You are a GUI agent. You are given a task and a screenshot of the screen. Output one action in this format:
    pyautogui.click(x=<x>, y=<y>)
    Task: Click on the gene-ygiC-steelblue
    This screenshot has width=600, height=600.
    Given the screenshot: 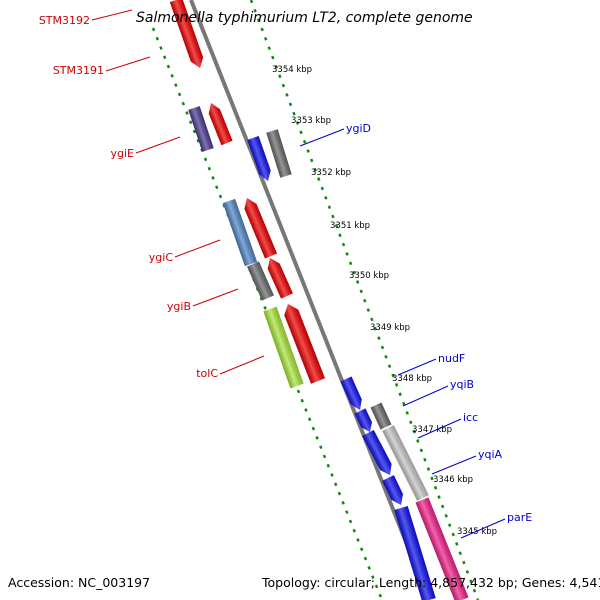 What is the action you would take?
    pyautogui.click(x=240, y=232)
    